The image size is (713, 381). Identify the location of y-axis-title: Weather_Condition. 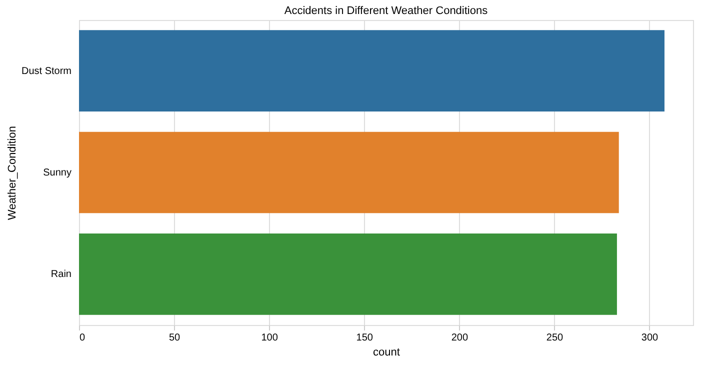
(12, 173).